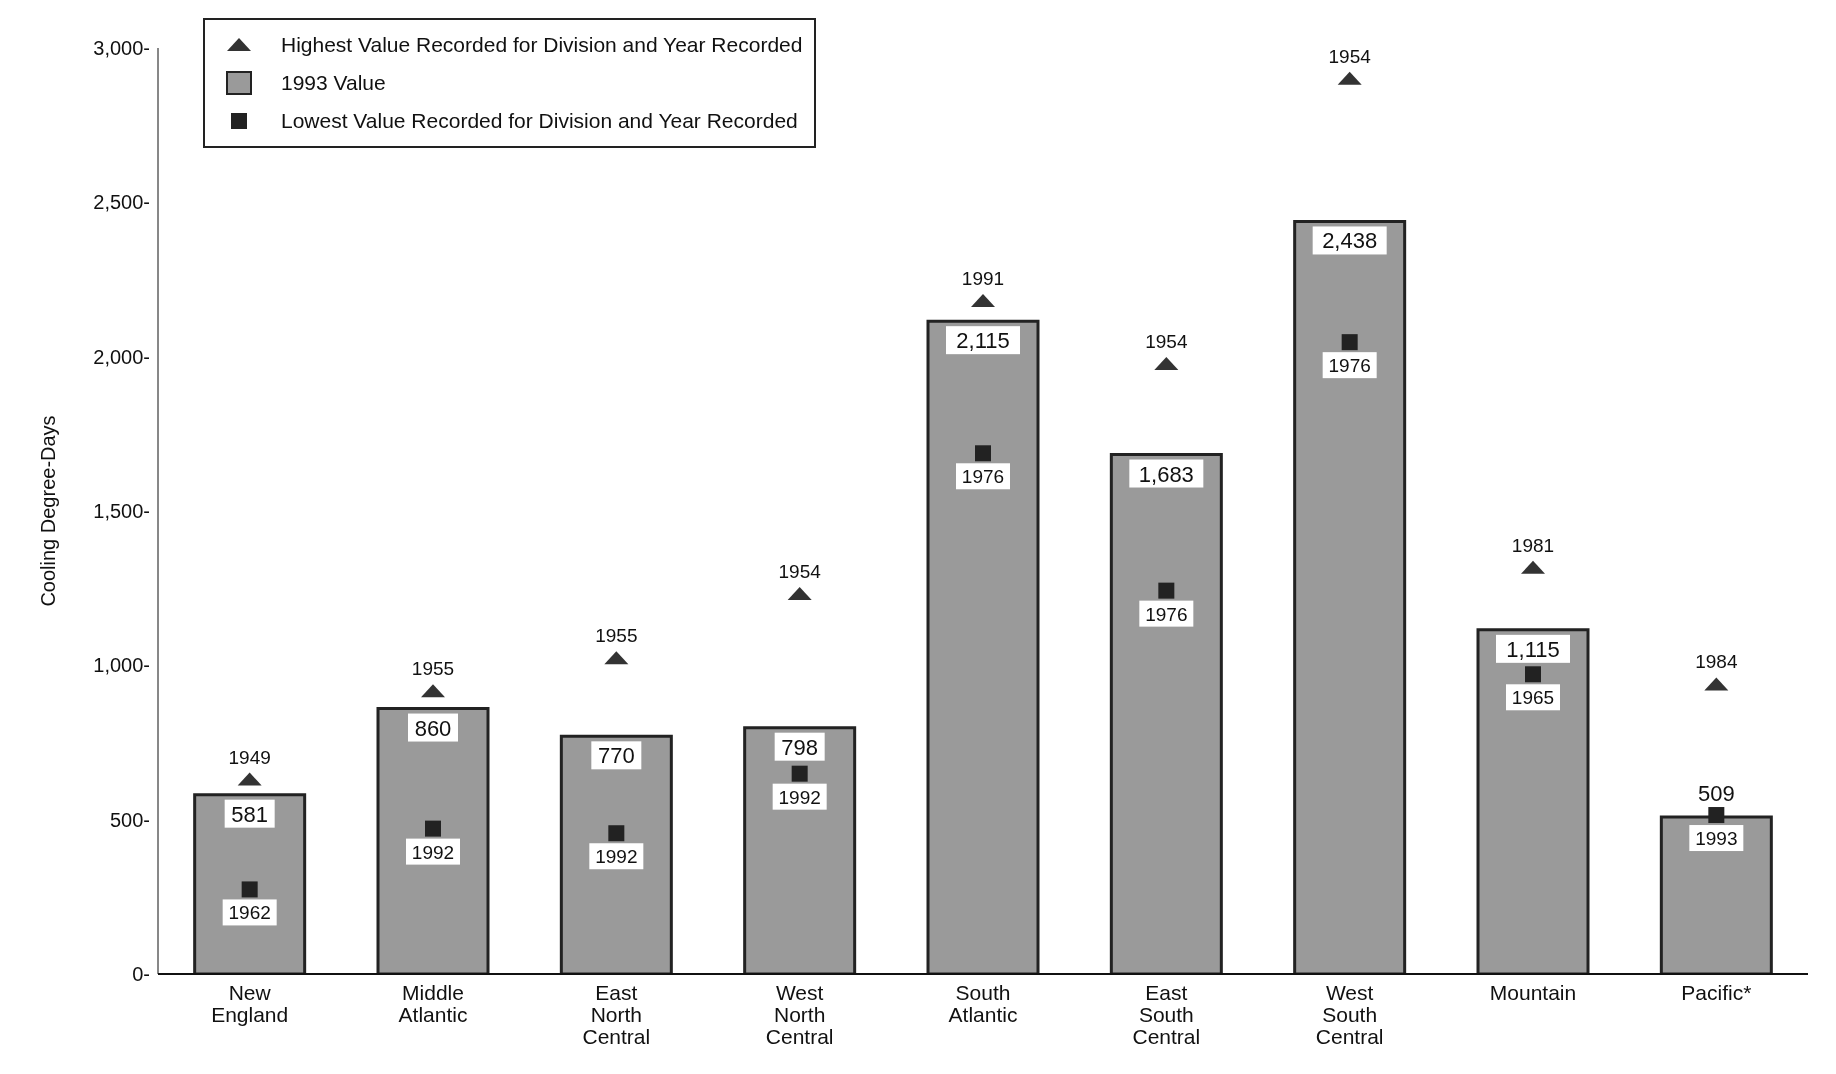 The image size is (1836, 1074). What do you see at coordinates (249, 913) in the screenshot?
I see `annotation: 1962` at bounding box center [249, 913].